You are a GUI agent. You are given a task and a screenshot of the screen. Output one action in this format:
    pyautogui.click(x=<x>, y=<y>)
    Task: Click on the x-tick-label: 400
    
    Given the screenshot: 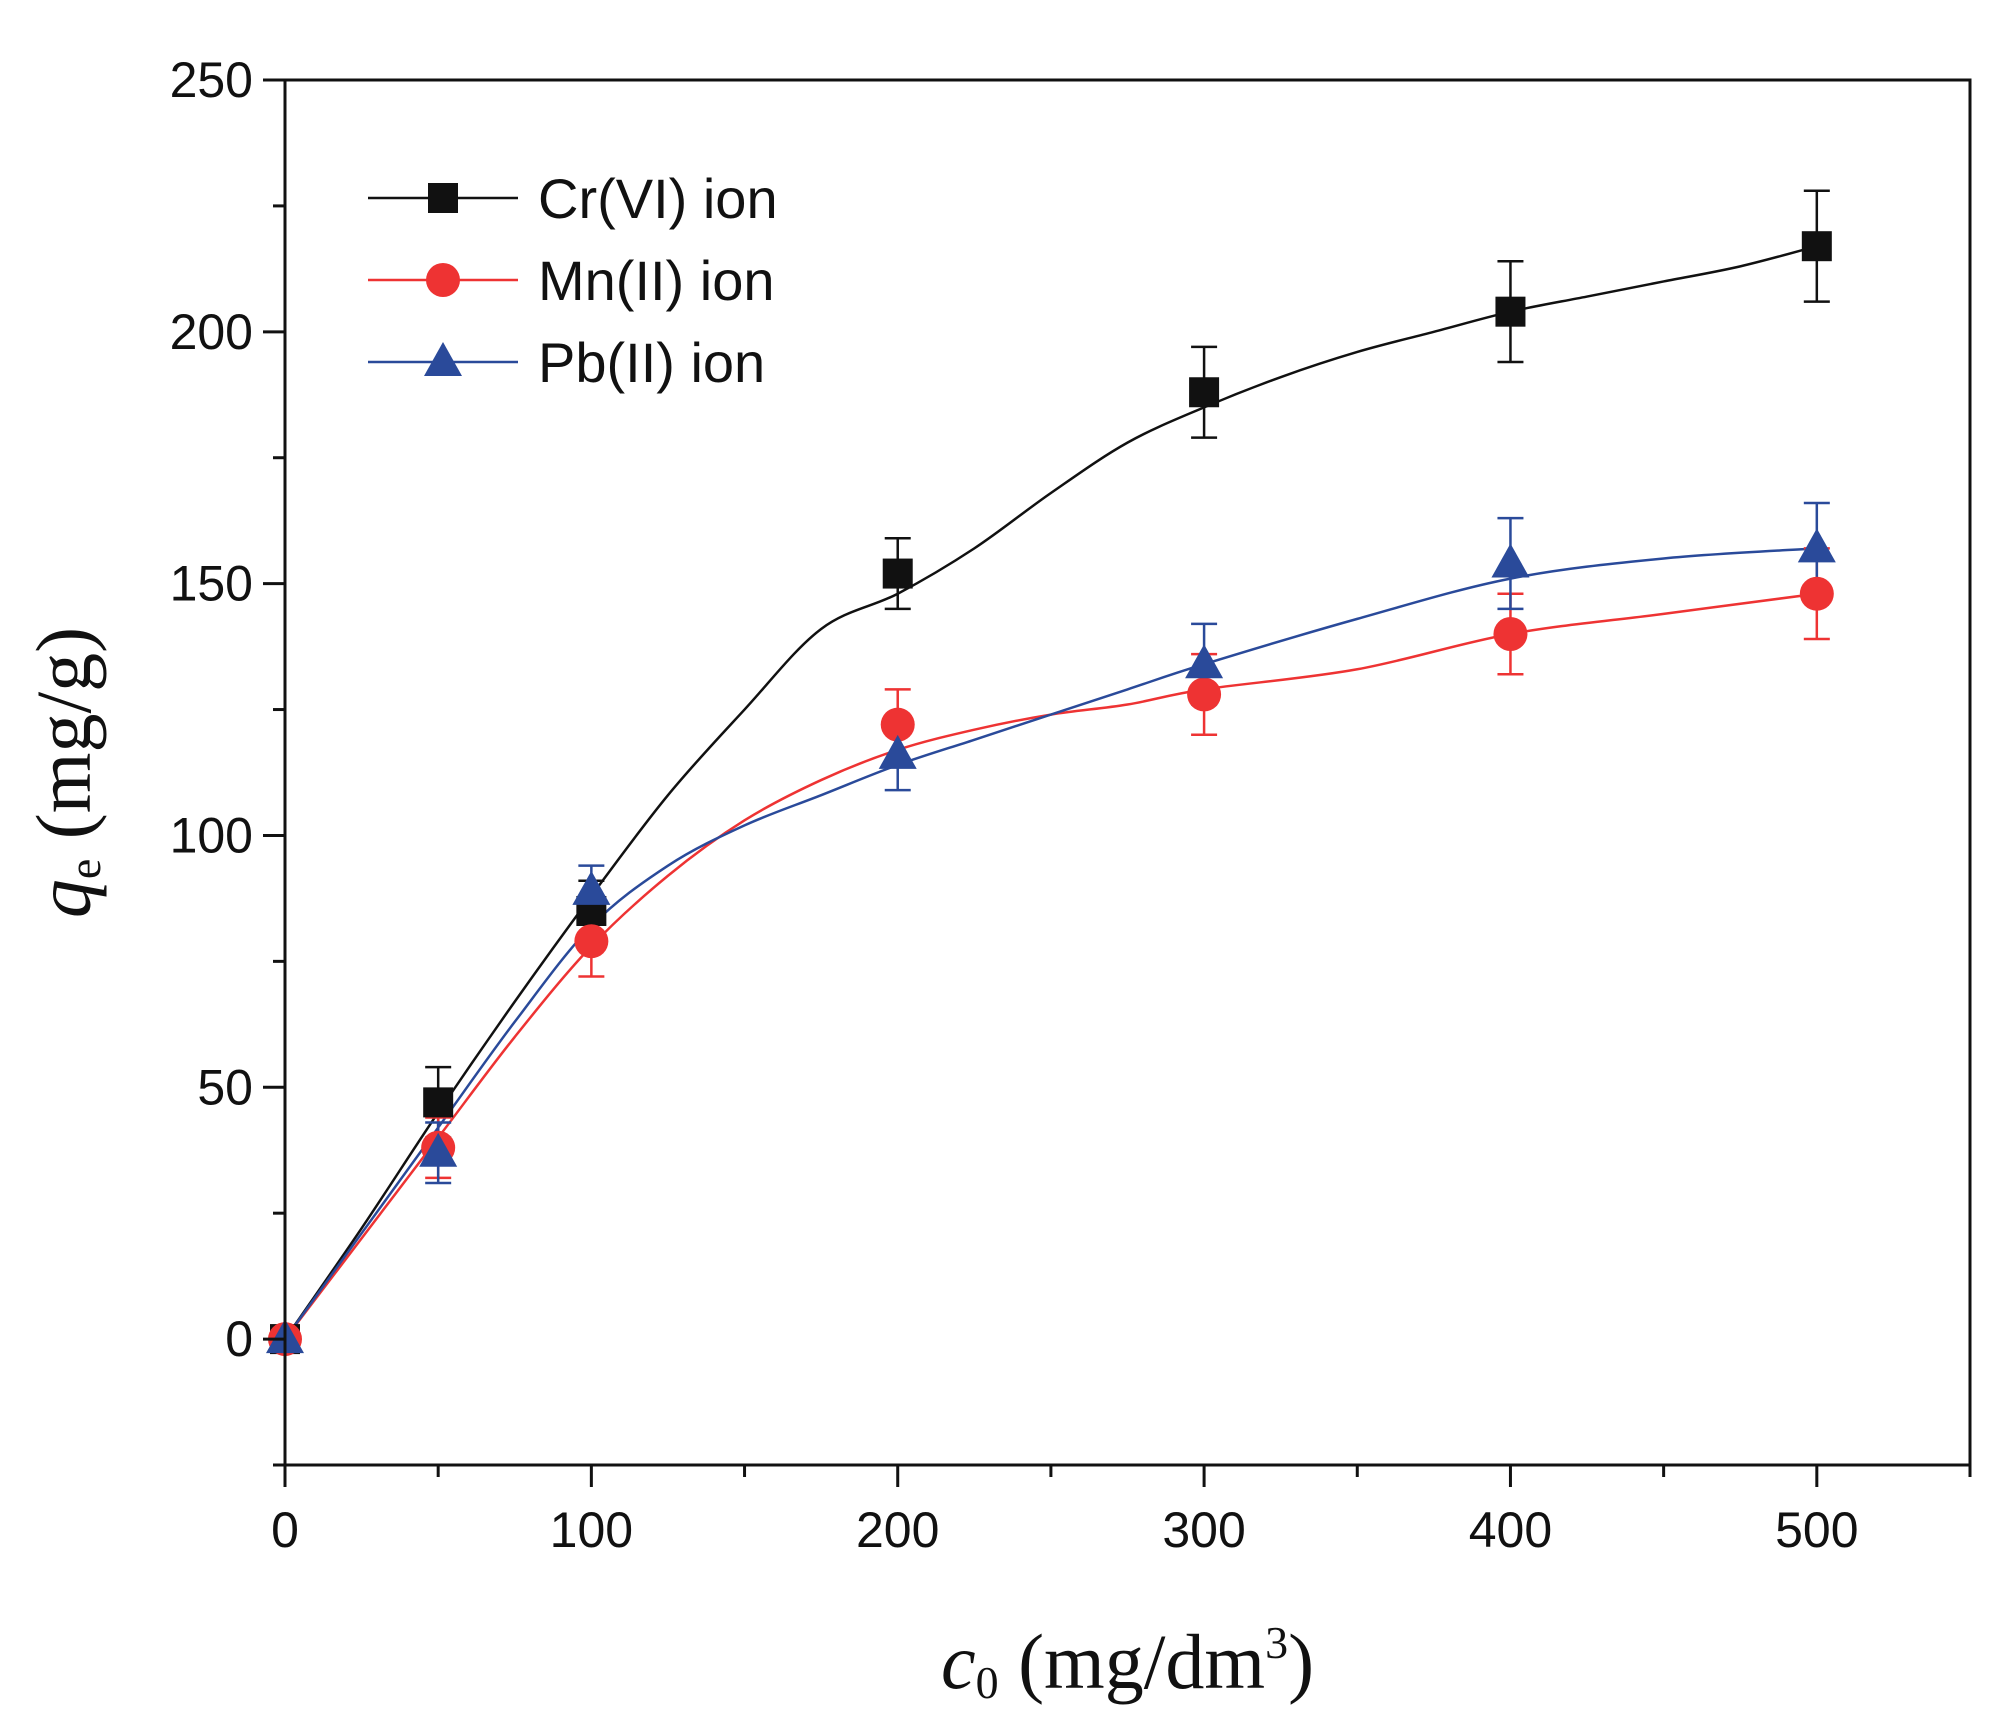 What is the action you would take?
    pyautogui.click(x=1510, y=1530)
    